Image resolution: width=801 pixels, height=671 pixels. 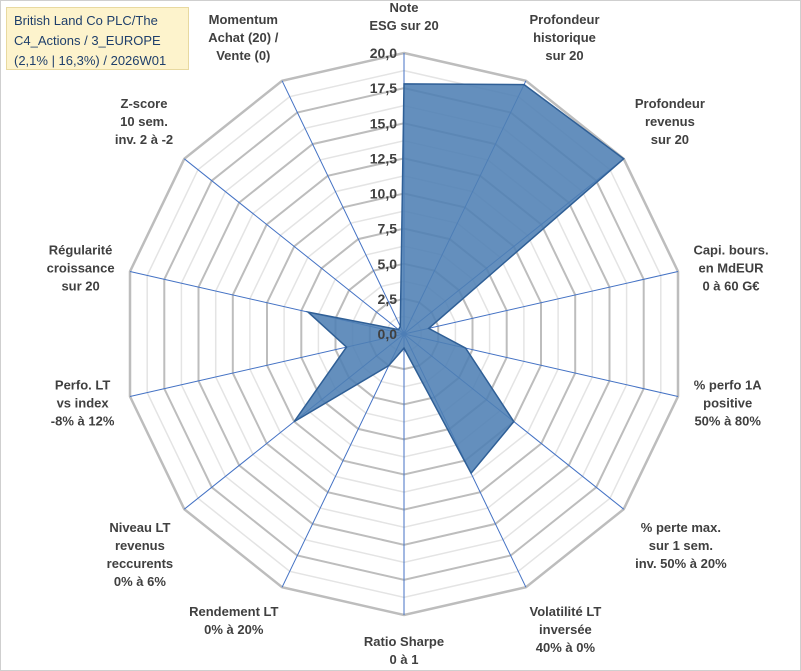 I want to click on axis-label-line: 40% à 0%, so click(x=566, y=647).